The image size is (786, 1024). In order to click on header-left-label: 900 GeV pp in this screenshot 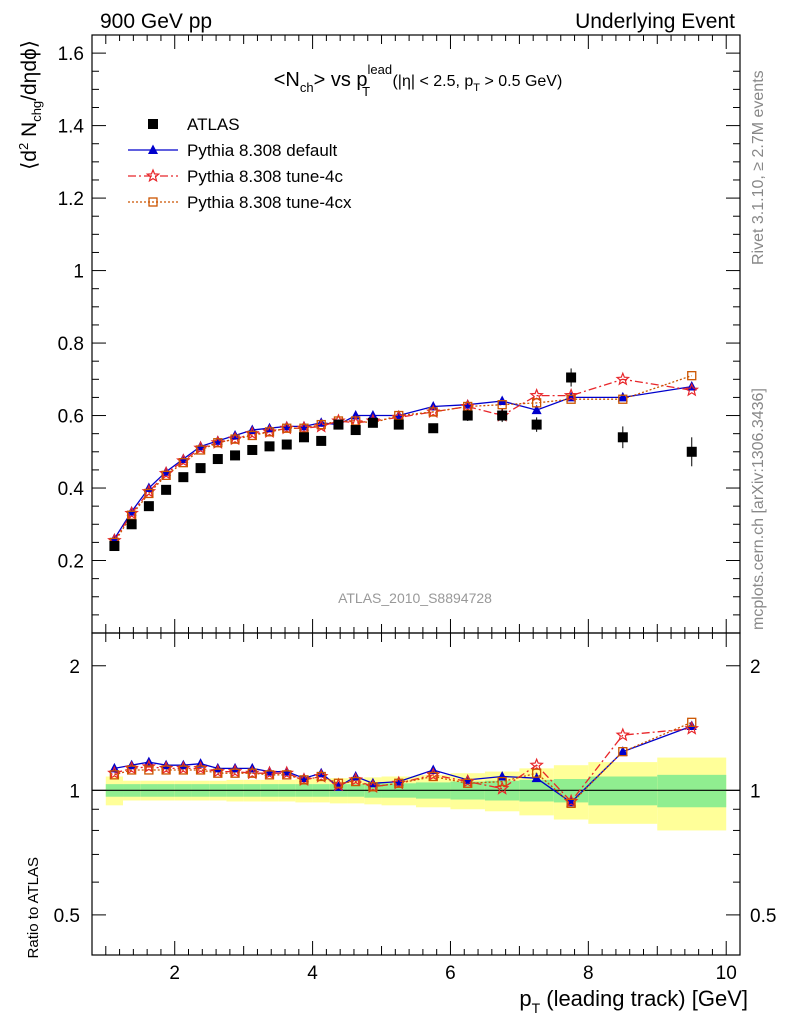, I will do `click(156, 21)`.